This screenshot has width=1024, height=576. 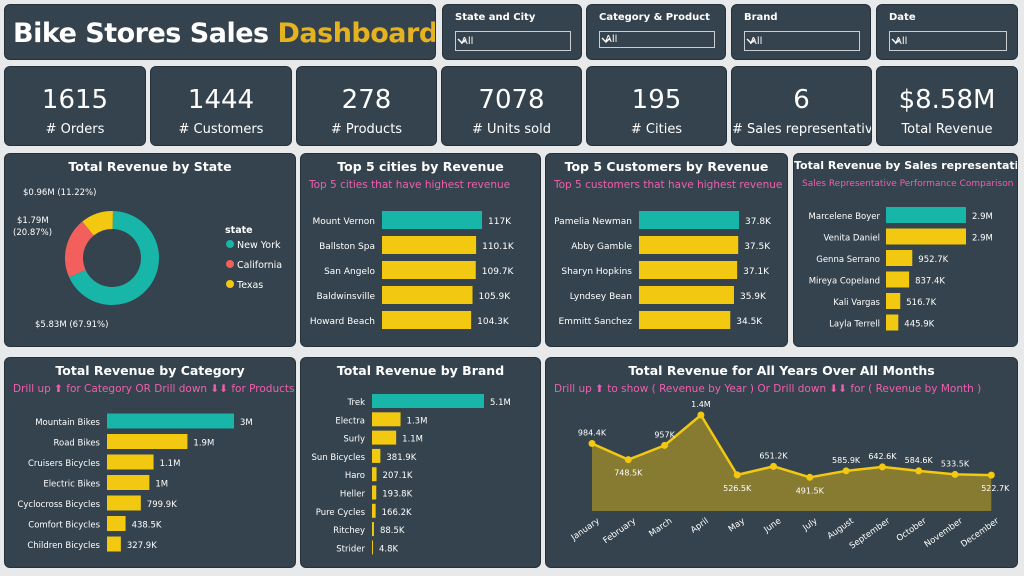 I want to click on data-label: 104.3K, so click(x=493, y=322).